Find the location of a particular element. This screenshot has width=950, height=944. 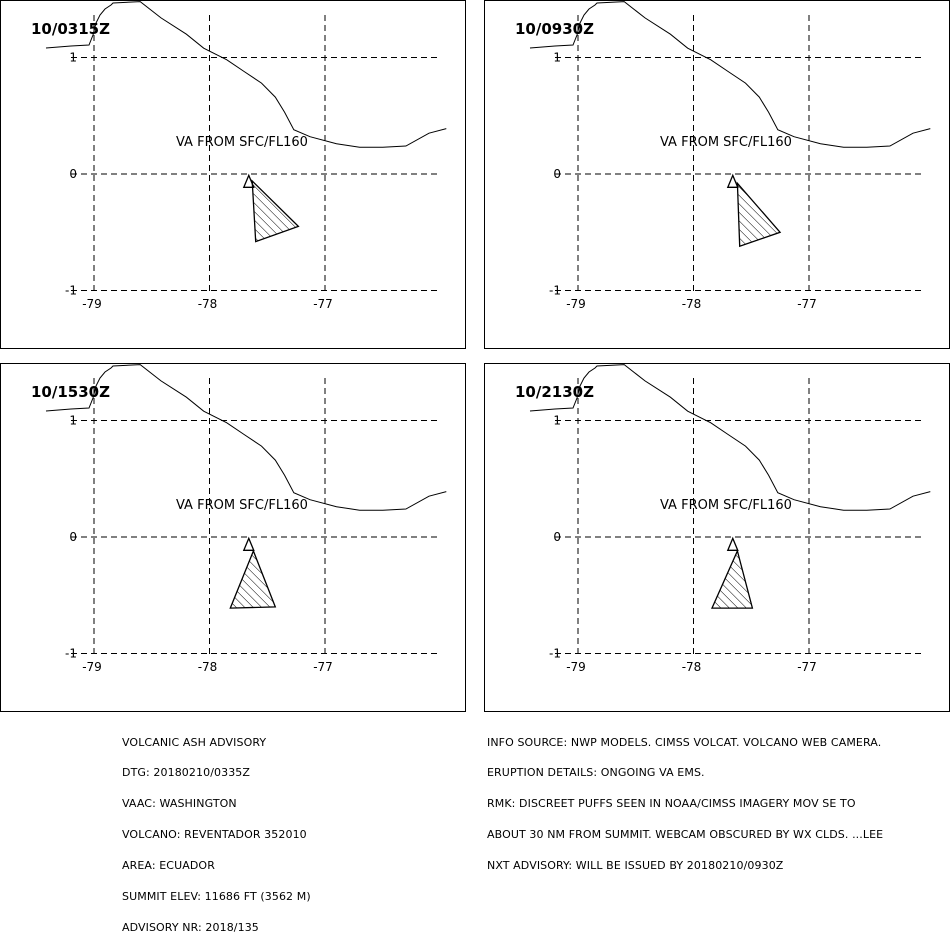

advisory-line: VAAC: WASHINGTON is located at coordinates (179, 804).